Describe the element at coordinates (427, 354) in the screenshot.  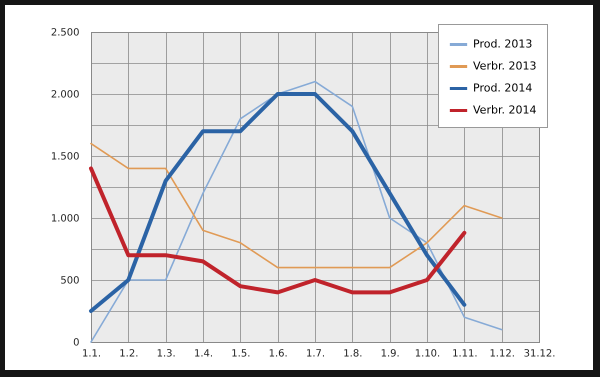
I see `x-tick-label: 1.10.` at that location.